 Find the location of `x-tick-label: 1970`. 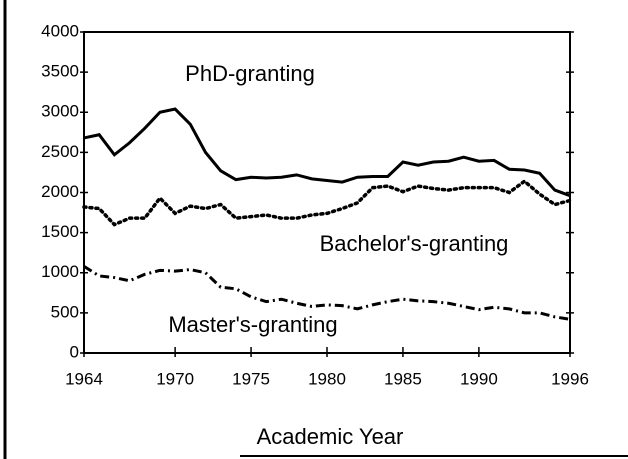

x-tick-label: 1970 is located at coordinates (175, 378).